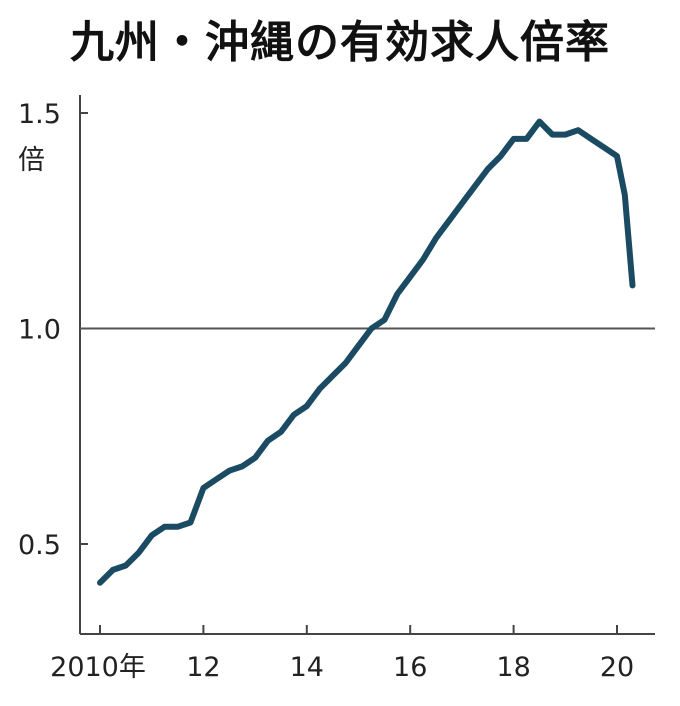  What do you see at coordinates (203, 667) in the screenshot?
I see `x-tick-label: 12` at bounding box center [203, 667].